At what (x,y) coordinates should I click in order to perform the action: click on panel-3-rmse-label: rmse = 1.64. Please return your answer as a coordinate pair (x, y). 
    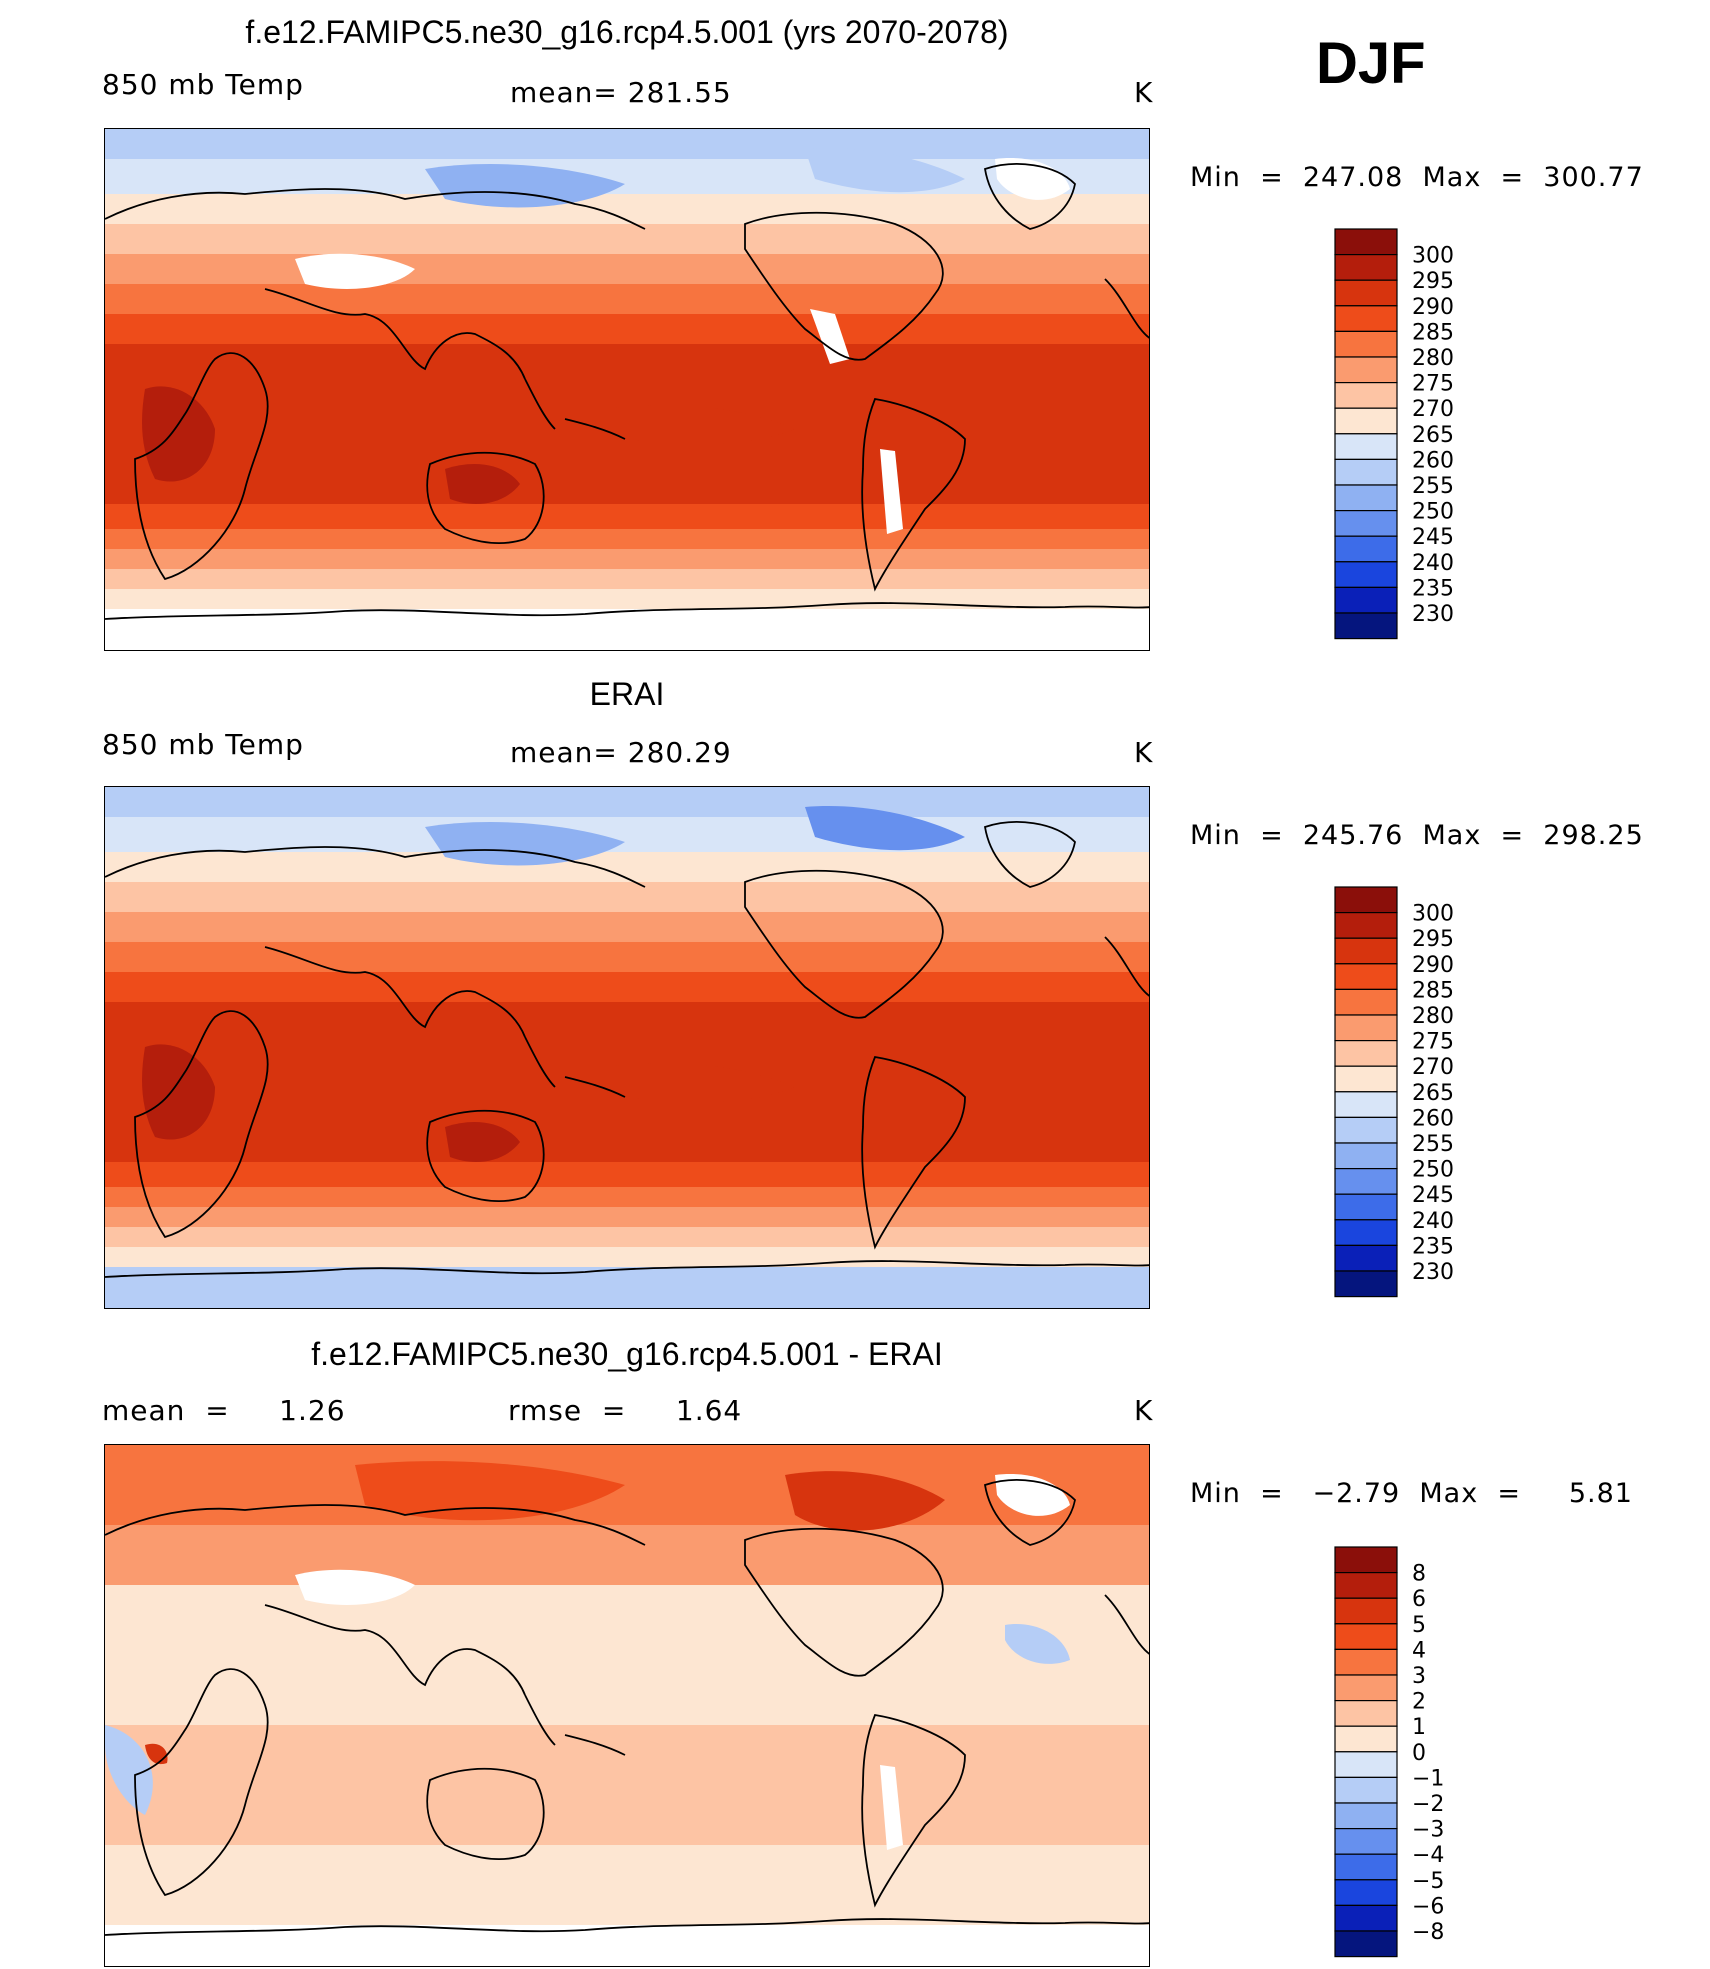
    Looking at the image, I should click on (625, 1410).